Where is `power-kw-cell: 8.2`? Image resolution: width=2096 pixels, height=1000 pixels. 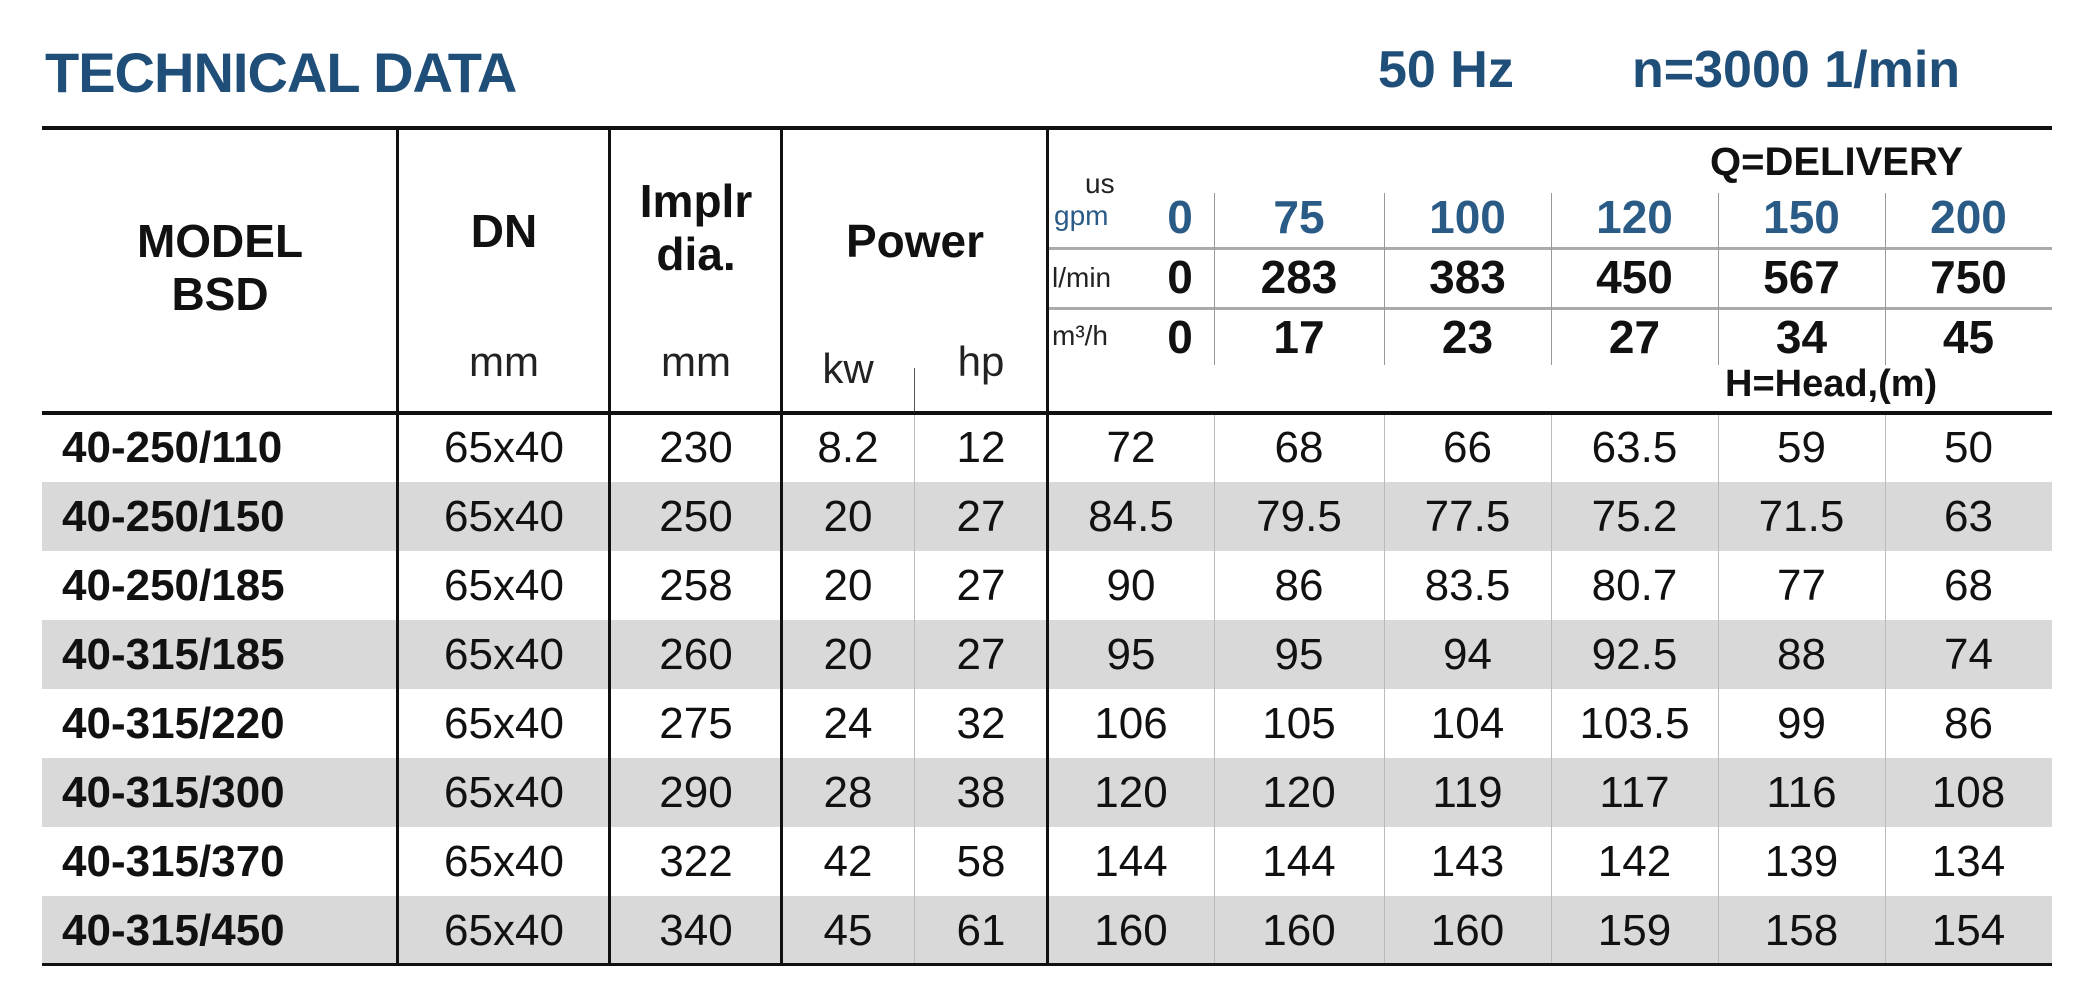
power-kw-cell: 8.2 is located at coordinates (848, 447).